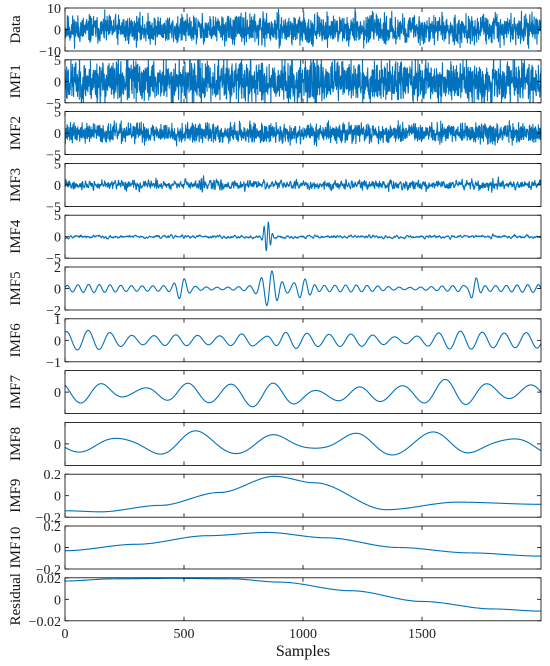 The width and height of the screenshot is (550, 666). Describe the element at coordinates (57, 268) in the screenshot. I see `y-tick-label: 2` at that location.